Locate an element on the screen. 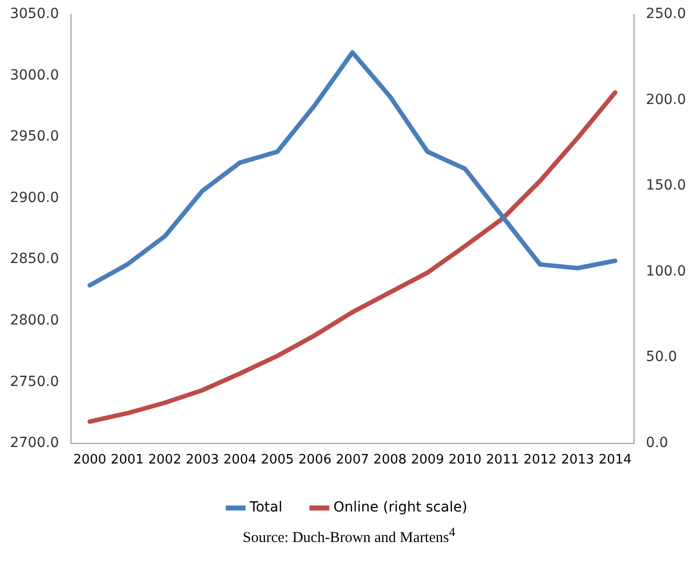 This screenshot has width=698, height=561. y2-tick-label: 150.0 is located at coordinates (666, 186).